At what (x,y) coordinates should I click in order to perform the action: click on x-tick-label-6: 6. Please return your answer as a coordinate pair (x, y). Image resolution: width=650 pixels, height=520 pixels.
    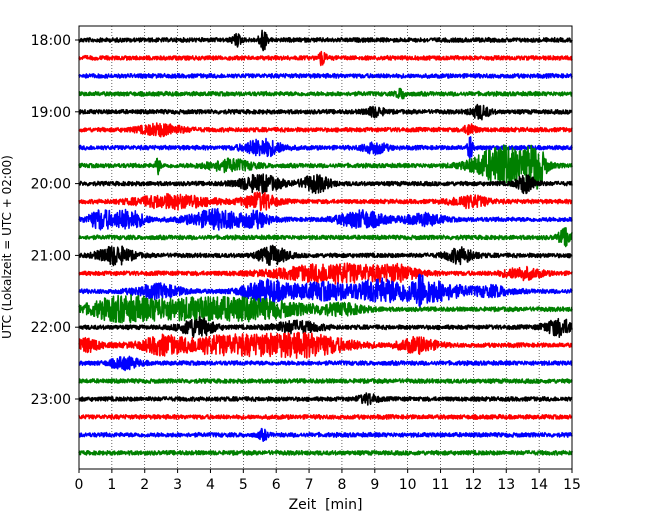
    Looking at the image, I should click on (276, 485).